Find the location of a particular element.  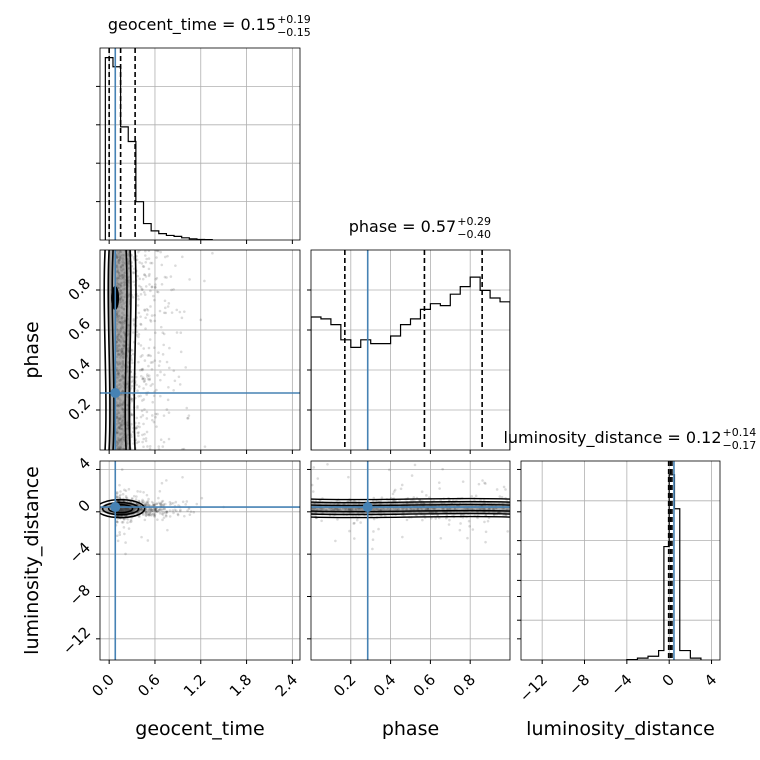

hist-panel-luminosity_distance is located at coordinates (618, 560).